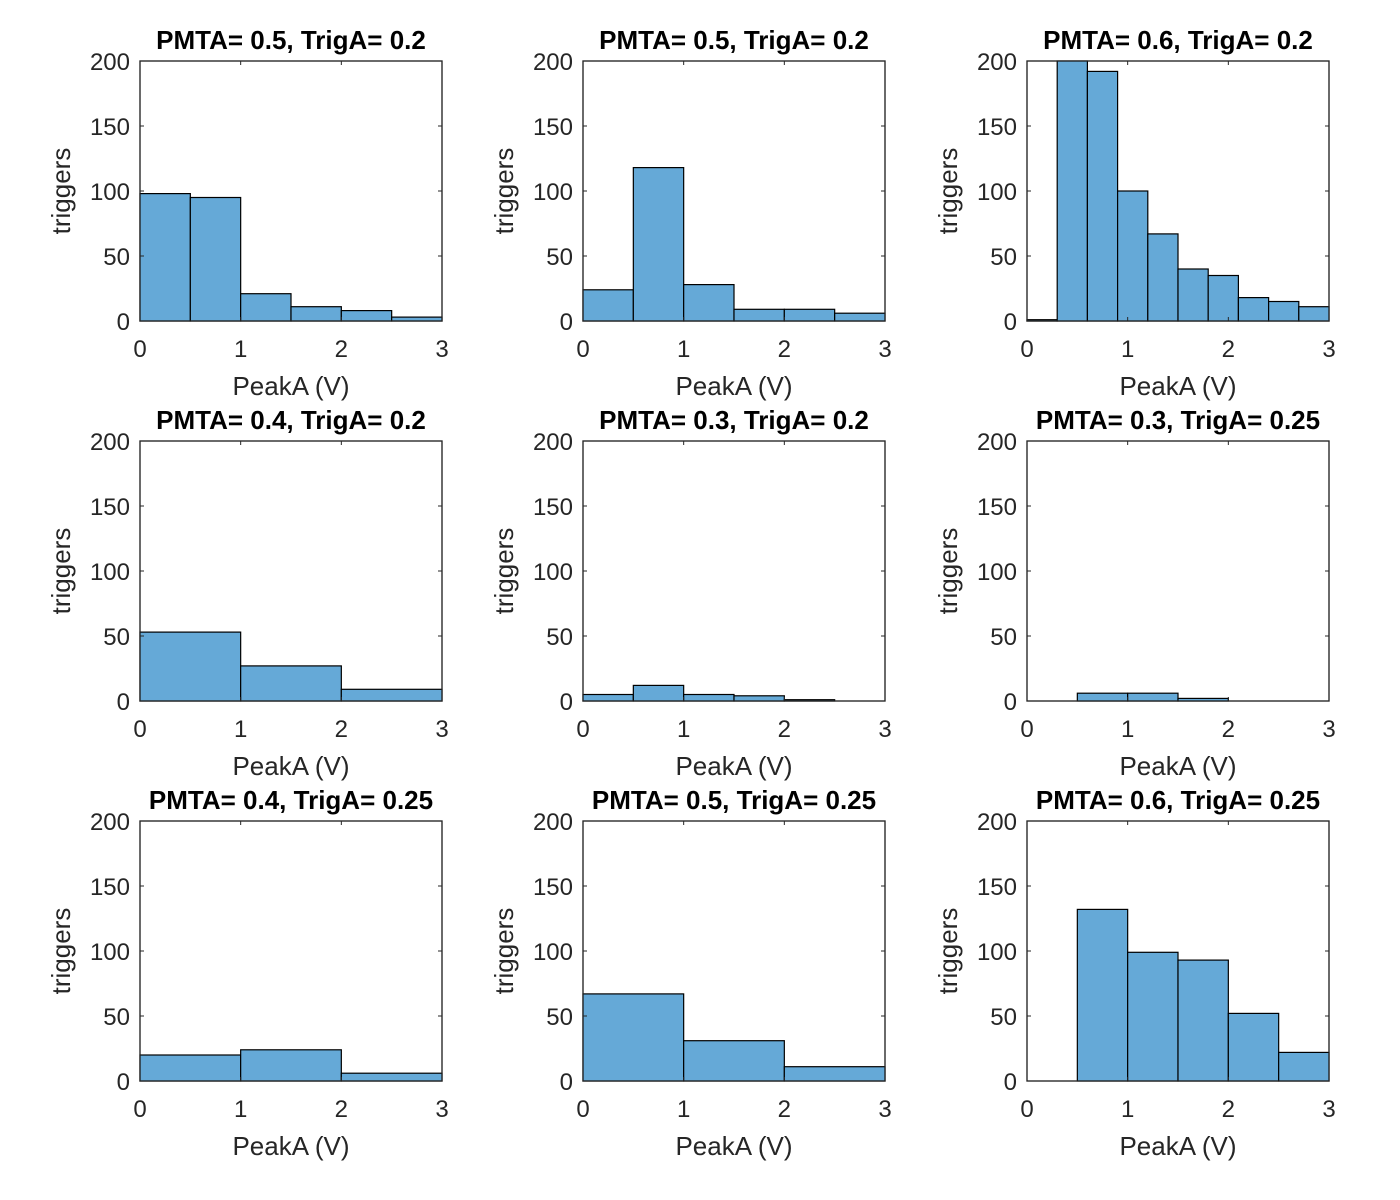 Image resolution: width=1400 pixels, height=1200 pixels. Describe the element at coordinates (734, 420) in the screenshot. I see `subplot-title: PMTA= 0.3, TrigA= 0.2` at that location.